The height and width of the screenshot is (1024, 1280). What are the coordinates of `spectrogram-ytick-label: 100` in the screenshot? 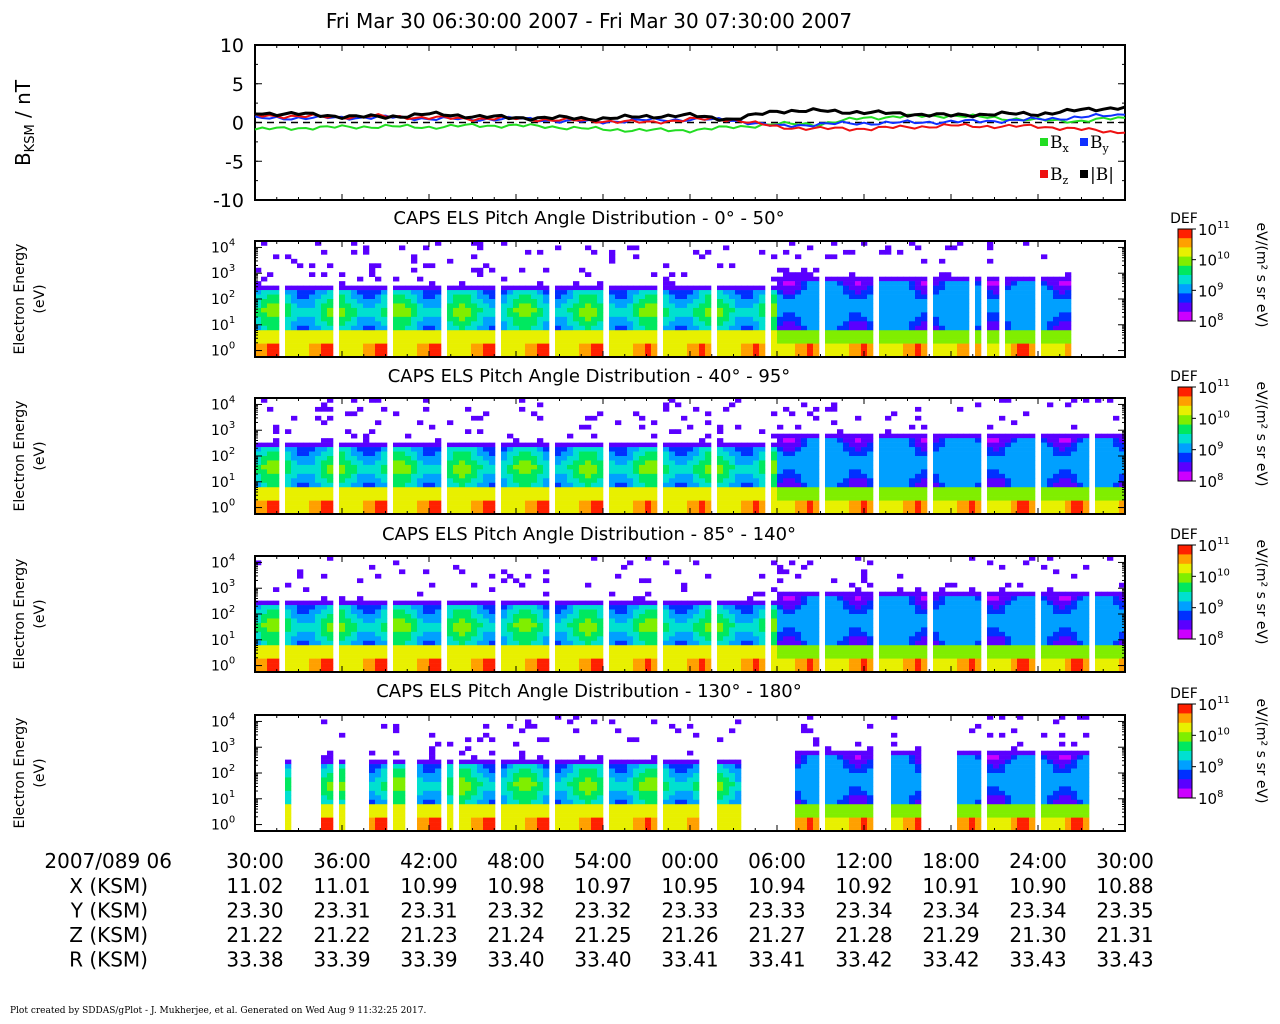 It's located at (223, 350).